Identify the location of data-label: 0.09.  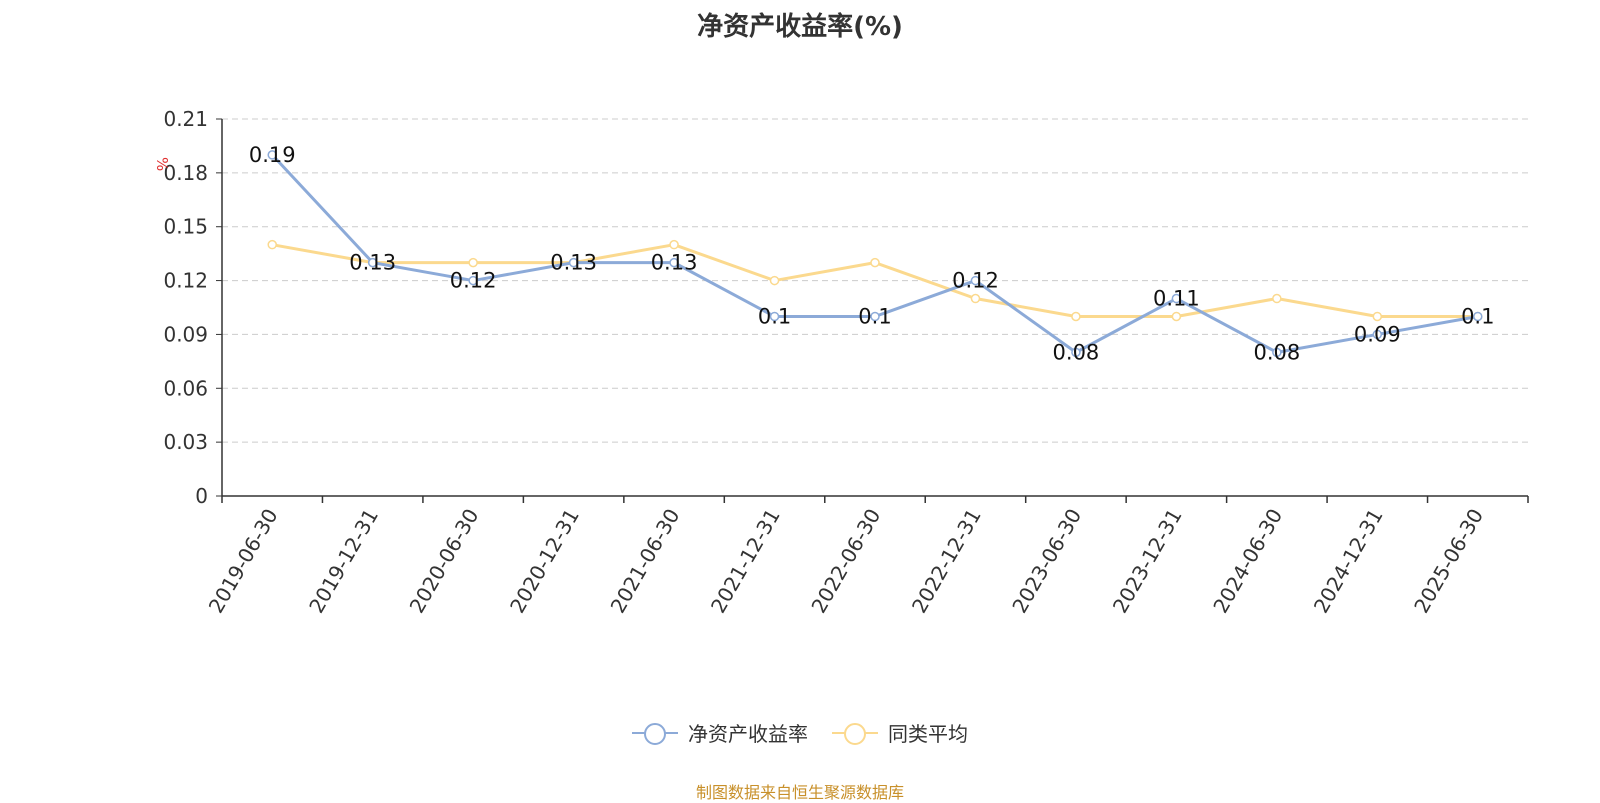
(1377, 334).